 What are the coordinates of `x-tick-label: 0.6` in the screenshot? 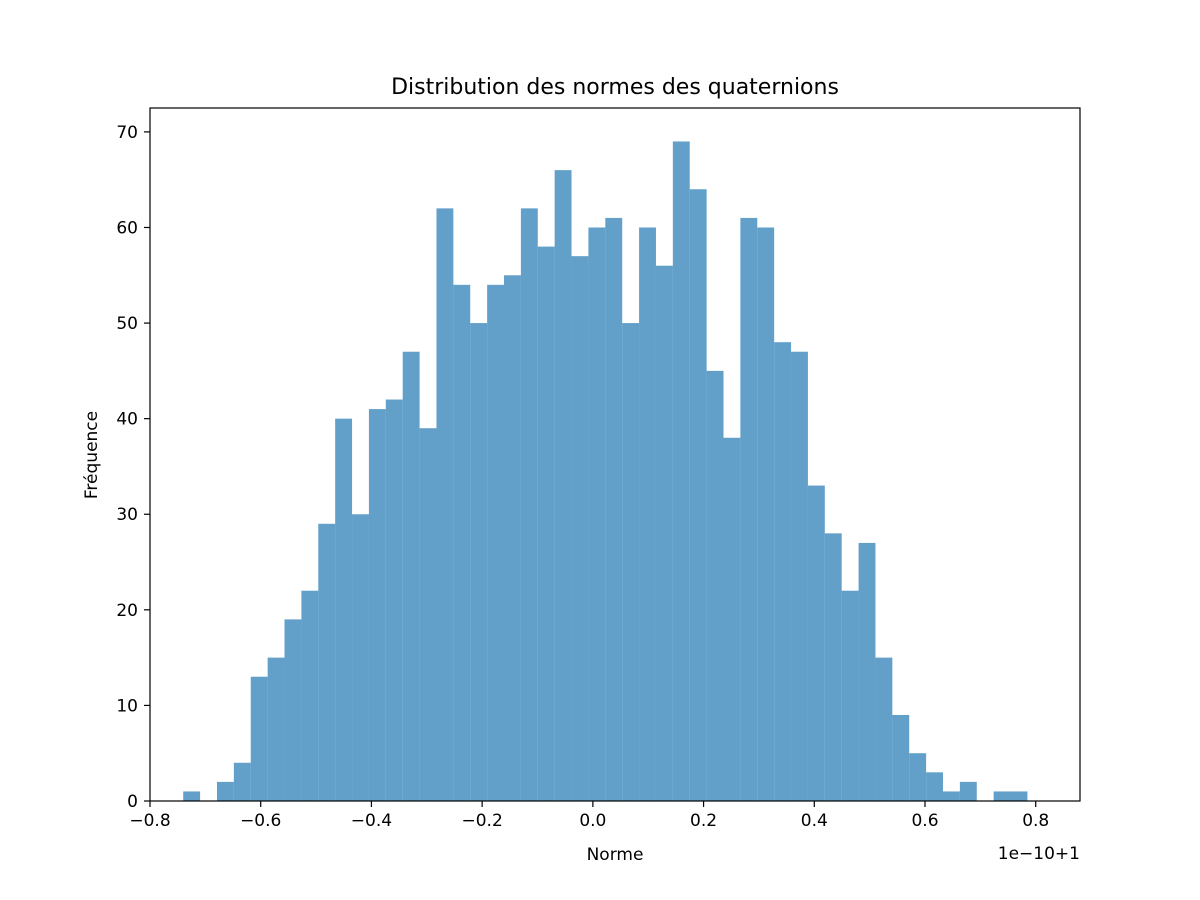 It's located at (924, 821).